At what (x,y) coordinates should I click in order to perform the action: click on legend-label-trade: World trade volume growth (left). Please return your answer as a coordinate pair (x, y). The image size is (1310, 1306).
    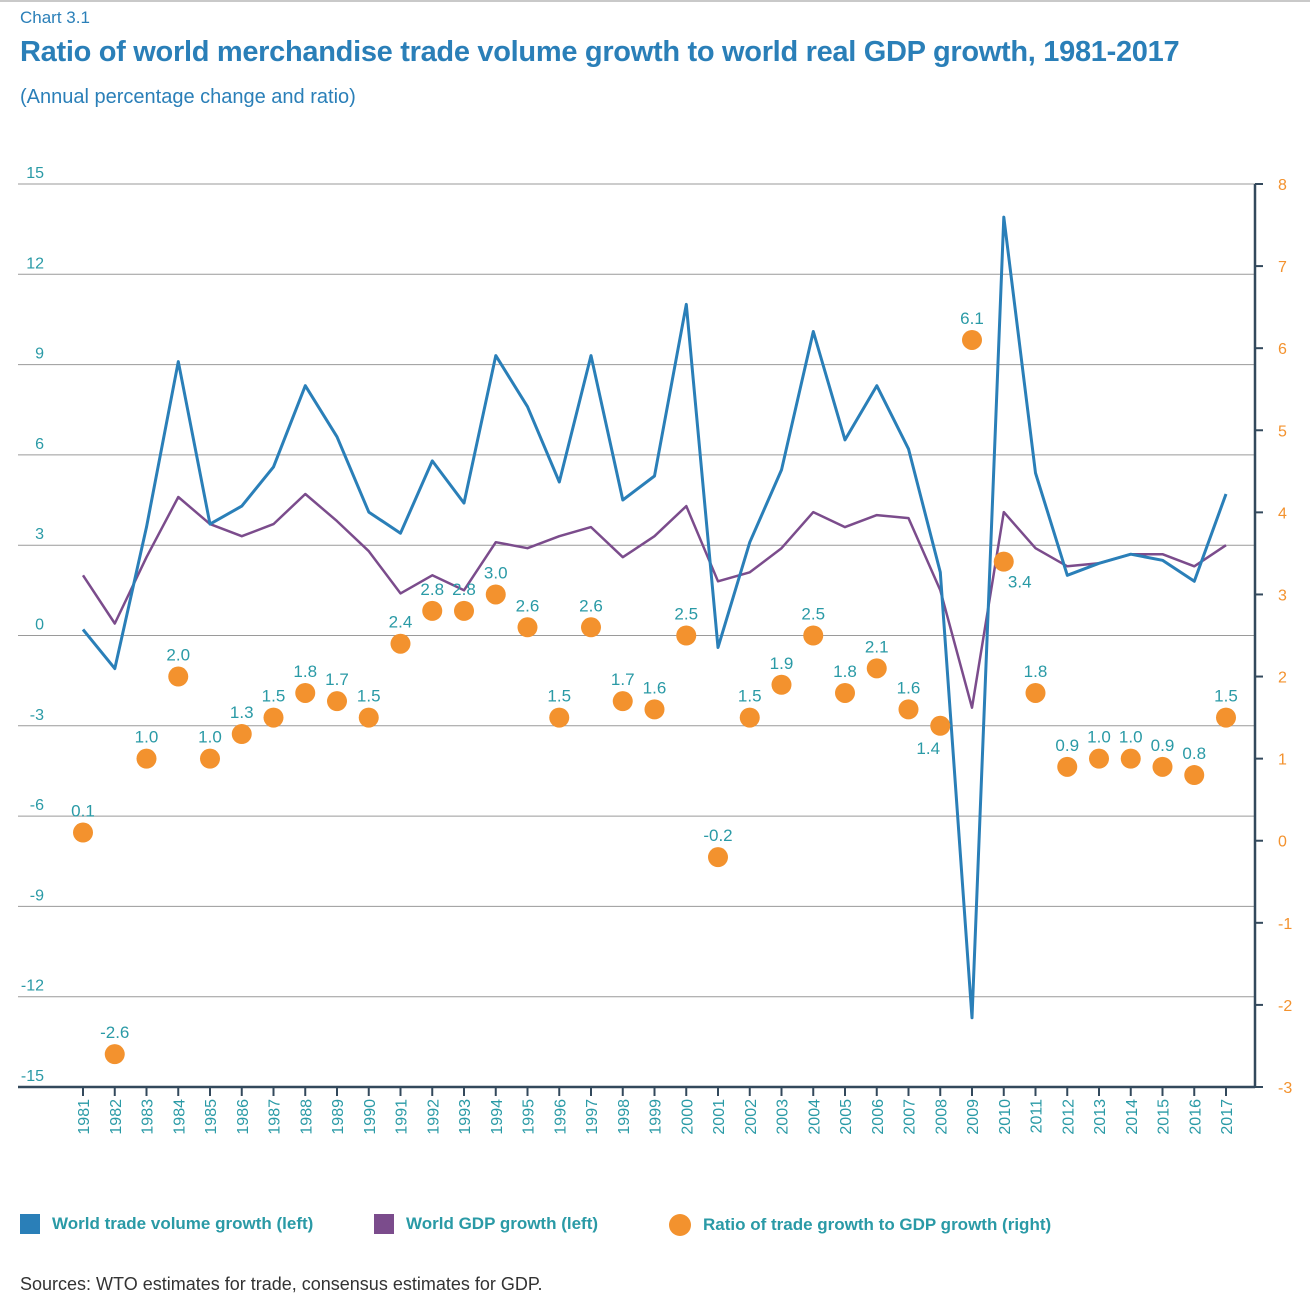
    Looking at the image, I should click on (183, 1223).